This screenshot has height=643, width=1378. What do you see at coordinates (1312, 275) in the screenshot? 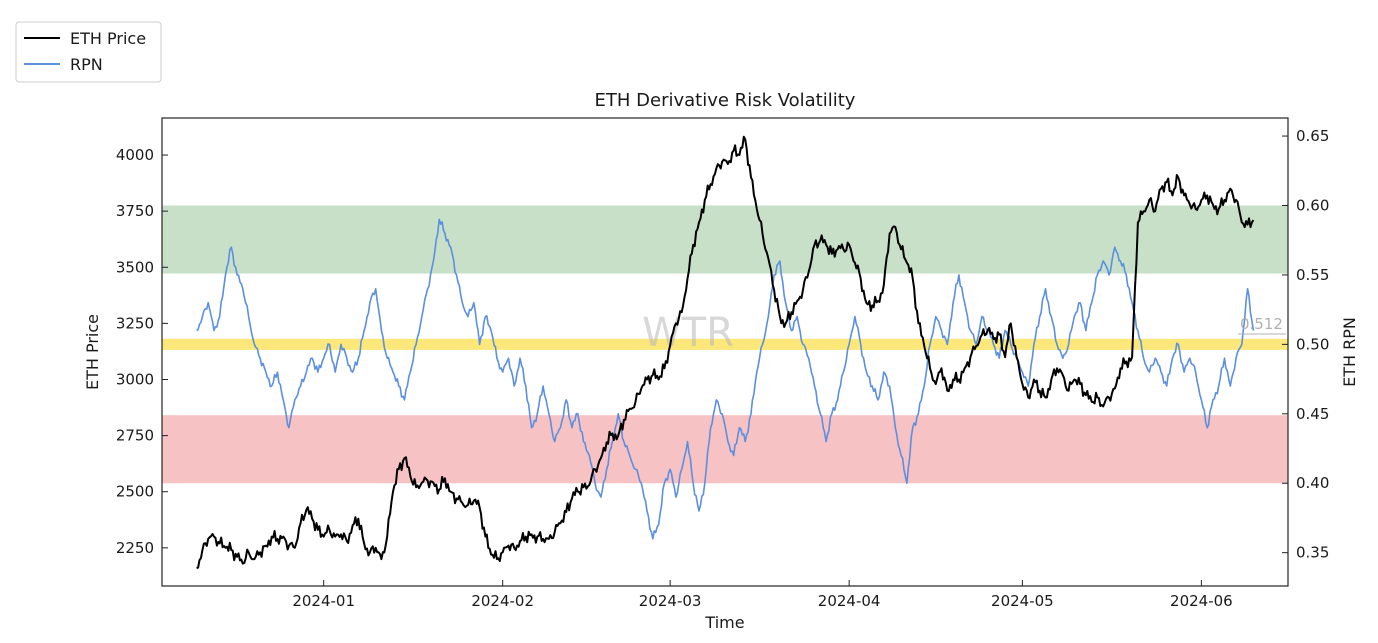
I see `y-right-tick-label: 0.55` at bounding box center [1312, 275].